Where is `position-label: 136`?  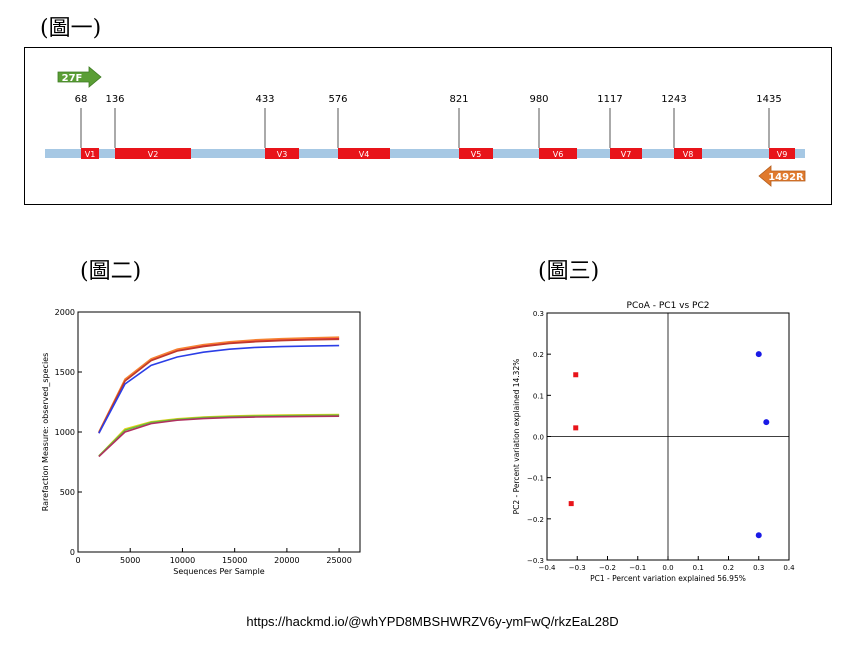
position-label: 136 is located at coordinates (114, 99).